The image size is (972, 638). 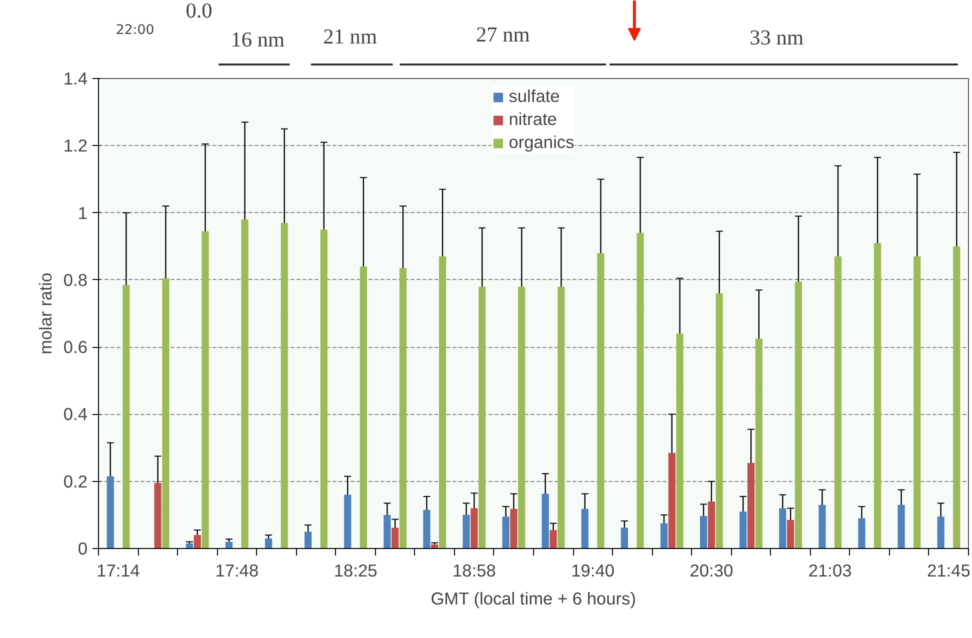 What do you see at coordinates (534, 96) in the screenshot?
I see `legend-label: sulfate` at bounding box center [534, 96].